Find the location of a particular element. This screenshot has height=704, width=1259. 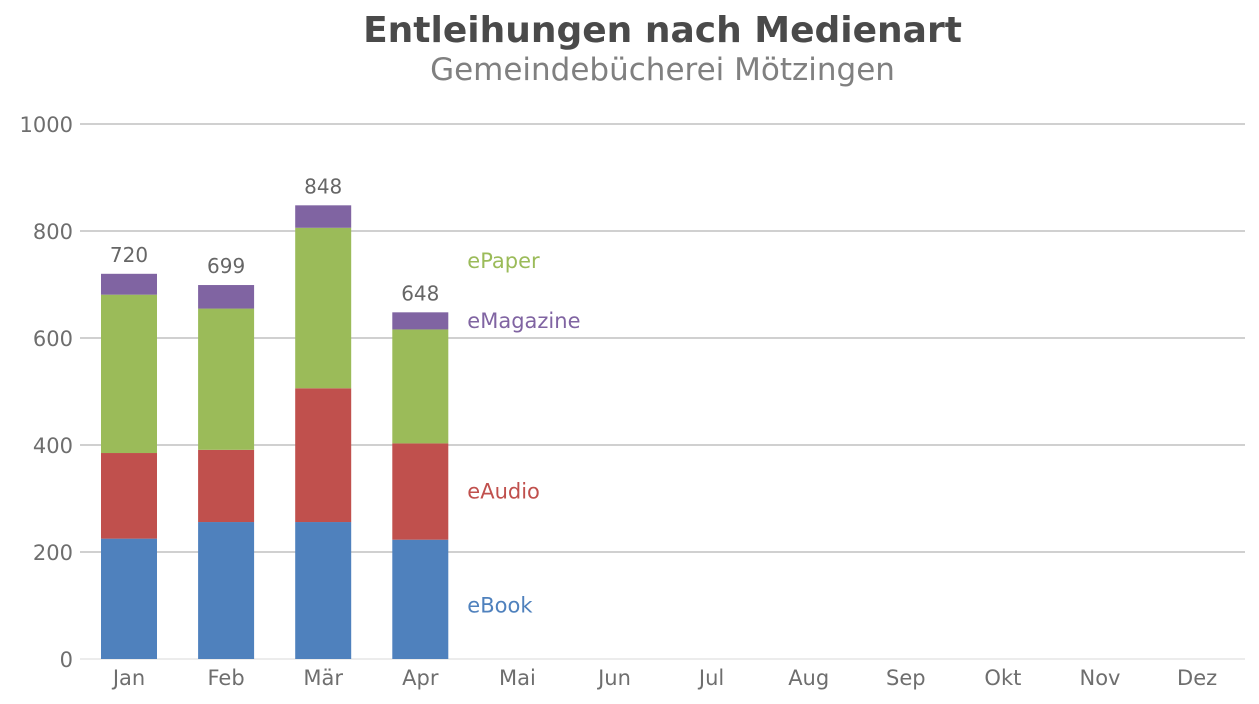

x-tick-label: Nov is located at coordinates (1100, 678).